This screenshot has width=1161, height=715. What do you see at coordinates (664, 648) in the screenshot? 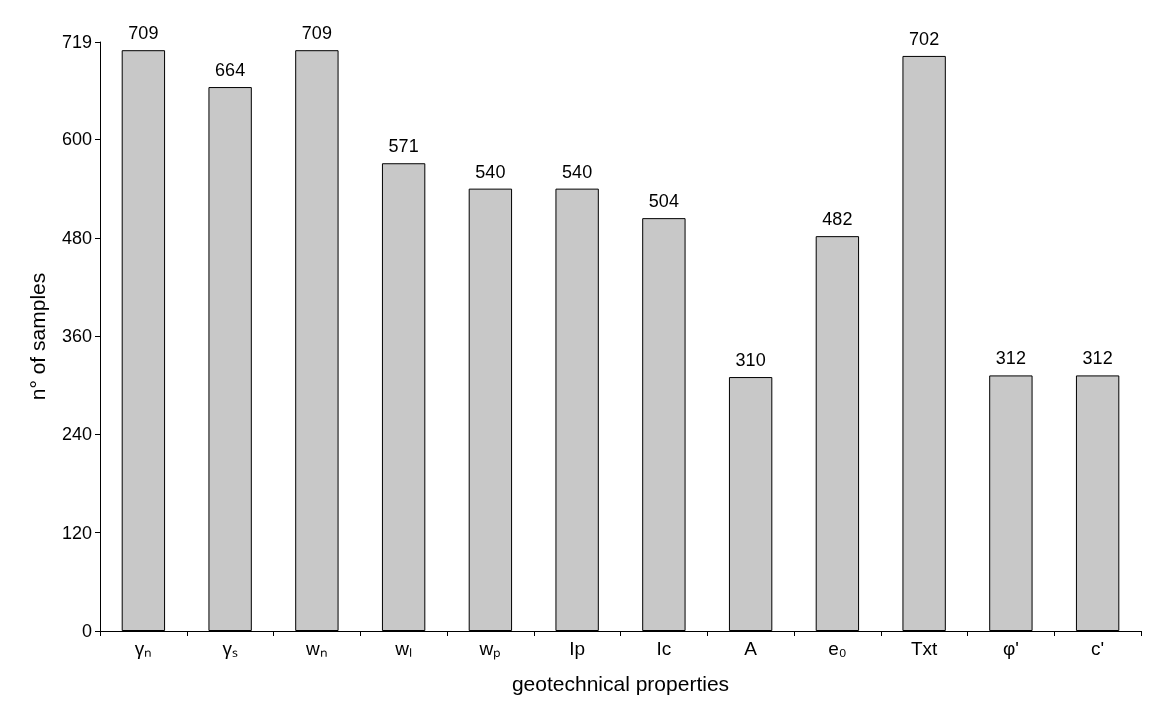
I see `x-tick-label: Ic` at bounding box center [664, 648].